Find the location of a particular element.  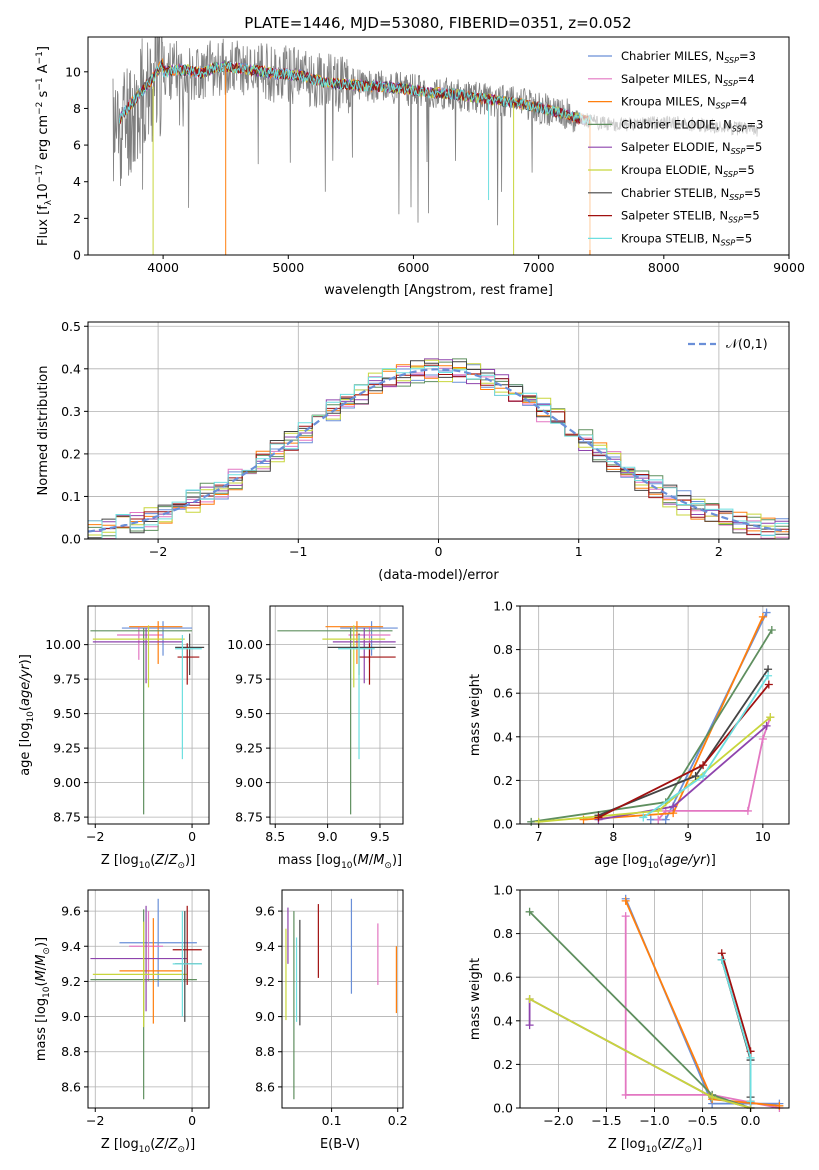

y-tick-label: 9.00 is located at coordinates (249, 782).